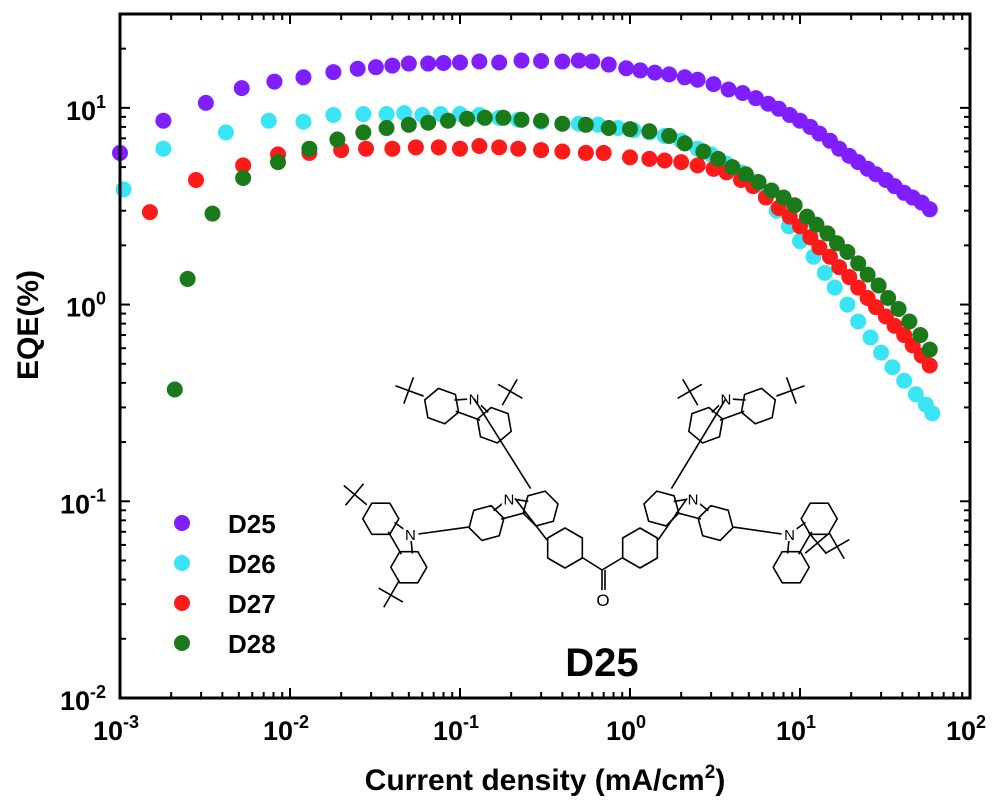 This screenshot has height=808, width=1003. Describe the element at coordinates (966, 729) in the screenshot. I see `x-tick-label: 10²` at that location.